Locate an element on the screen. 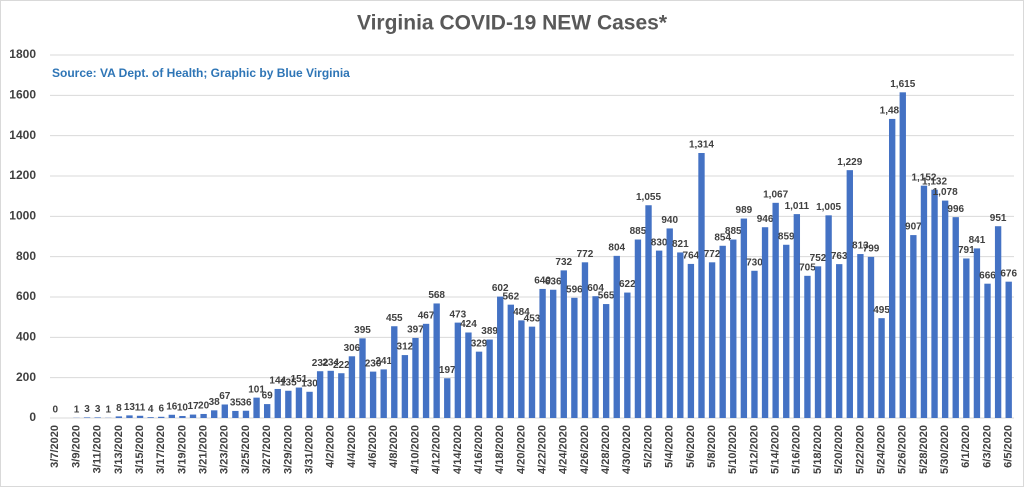 The image size is (1024, 487). x-tick-label: 5/22/2020 is located at coordinates (860, 449).